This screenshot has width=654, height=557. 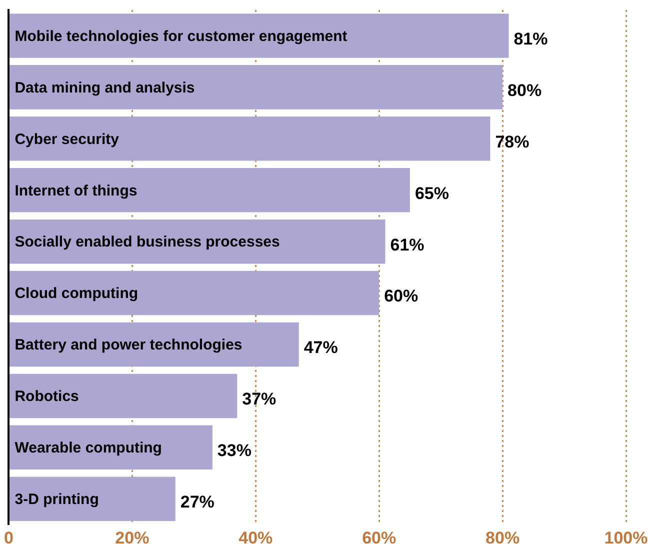 What do you see at coordinates (197, 502) in the screenshot?
I see `data-label: 27%` at bounding box center [197, 502].